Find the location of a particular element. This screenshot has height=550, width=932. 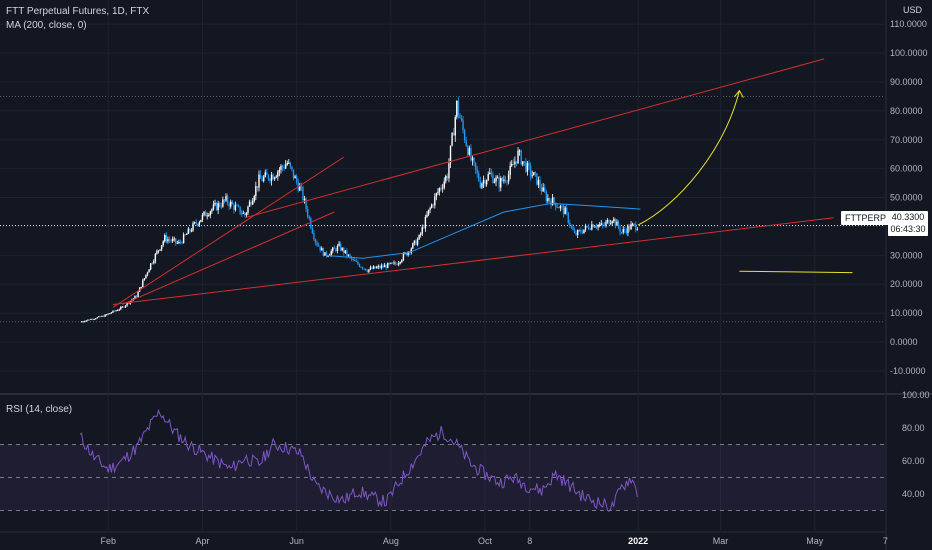

last-price-tag: 40.3300 06:43:30 is located at coordinates (908, 223).